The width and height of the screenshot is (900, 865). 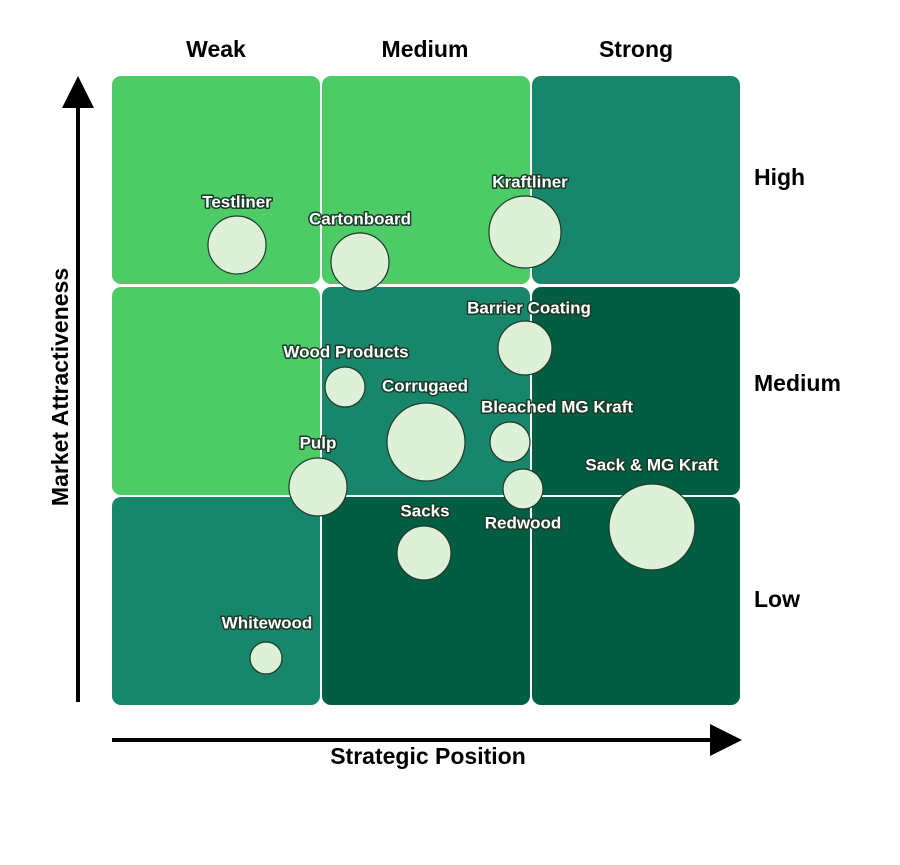 What do you see at coordinates (60, 387) in the screenshot?
I see `y-axis-title: Market Attractiveness` at bounding box center [60, 387].